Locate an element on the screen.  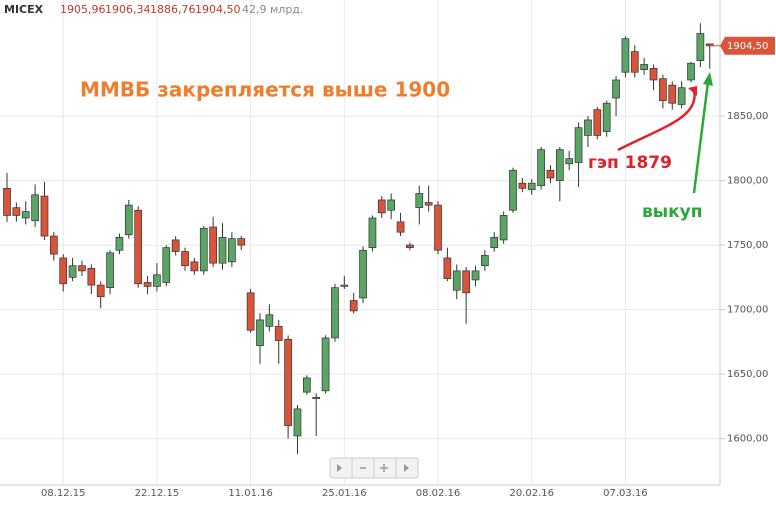
symbol: MICEX is located at coordinates (24, 9).